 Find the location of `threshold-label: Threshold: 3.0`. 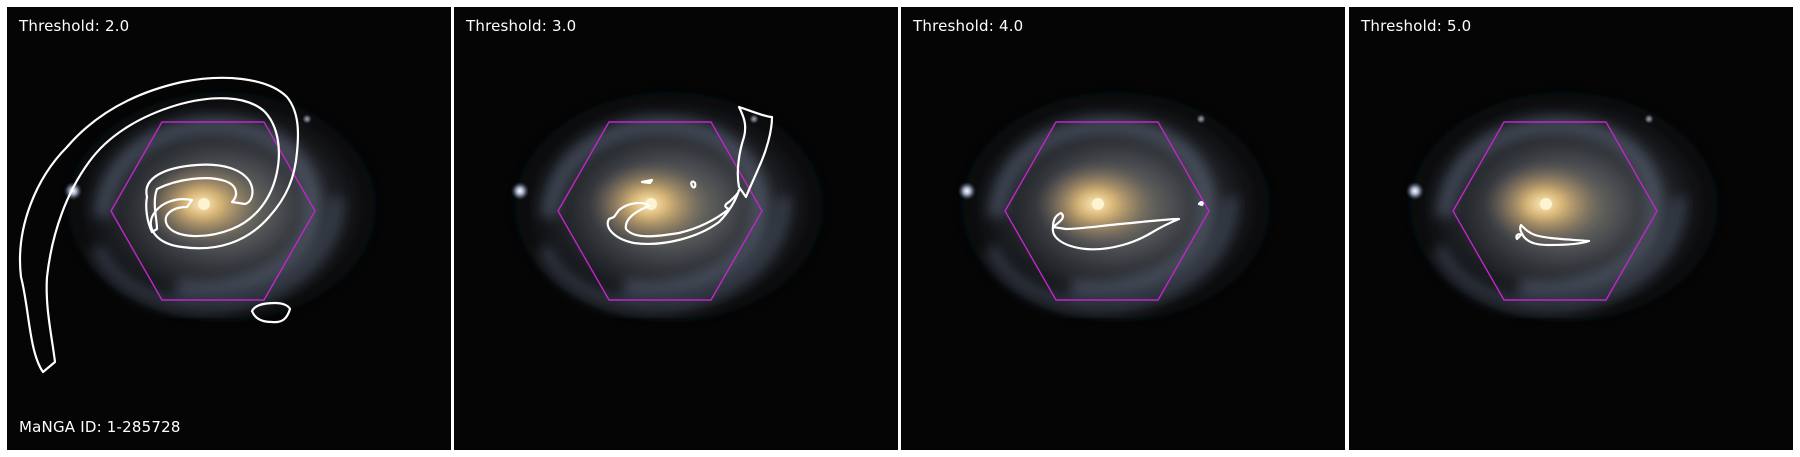

threshold-label: Threshold: 3.0 is located at coordinates (521, 26).